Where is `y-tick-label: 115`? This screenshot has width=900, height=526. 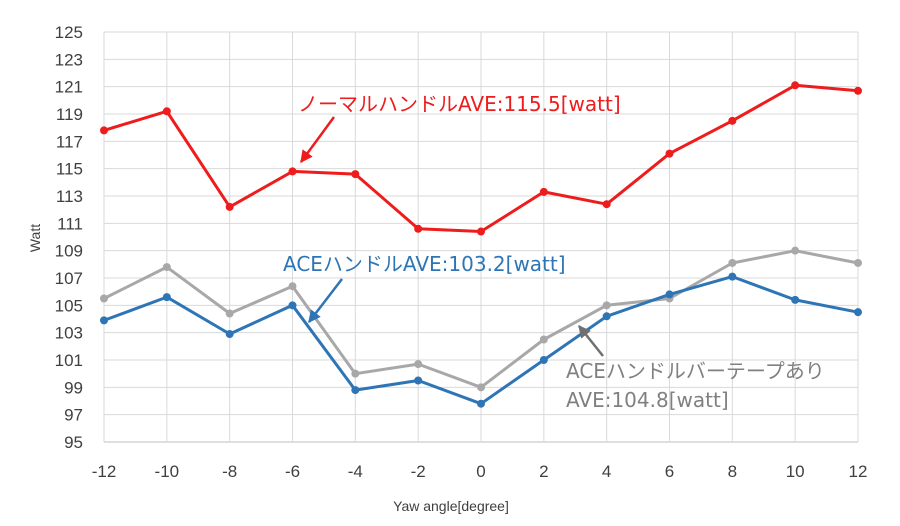 y-tick-label: 115 is located at coordinates (69, 169).